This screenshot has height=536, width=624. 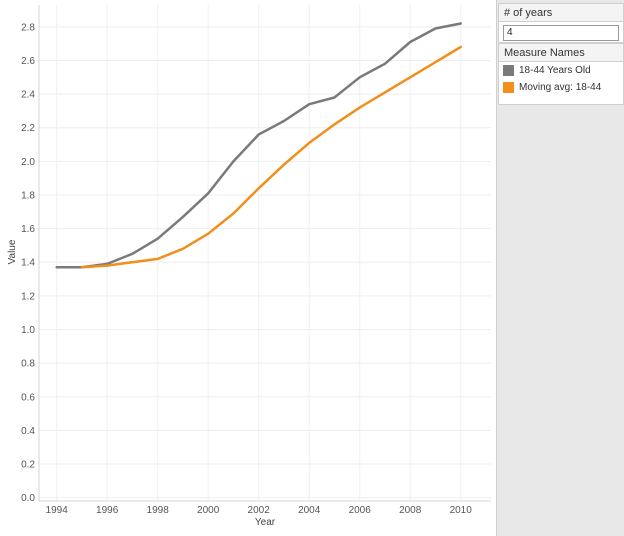 I want to click on x-tick-label: 1998, so click(x=158, y=510).